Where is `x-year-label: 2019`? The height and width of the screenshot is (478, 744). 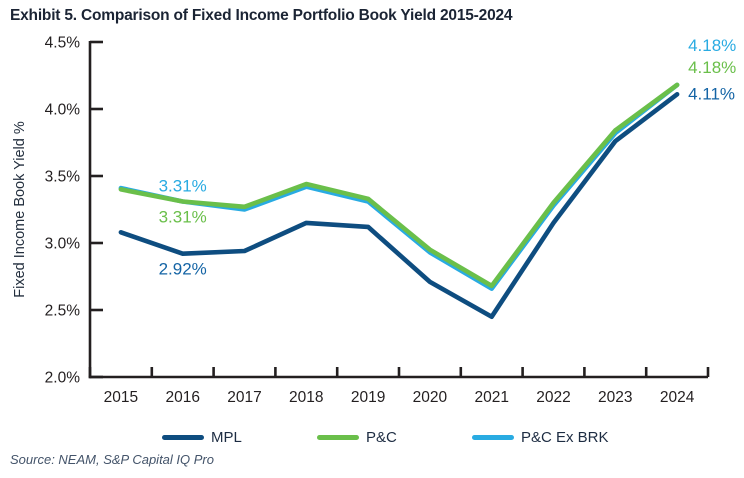 x-year-label: 2019 is located at coordinates (368, 397).